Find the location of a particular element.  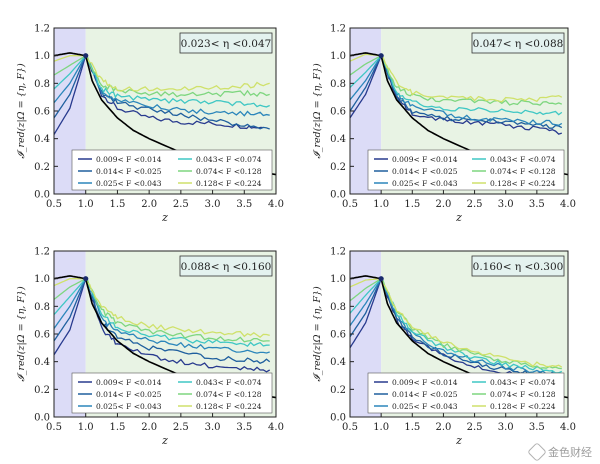

eta-range-label: 0.023< η <0.047 is located at coordinates (226, 44).